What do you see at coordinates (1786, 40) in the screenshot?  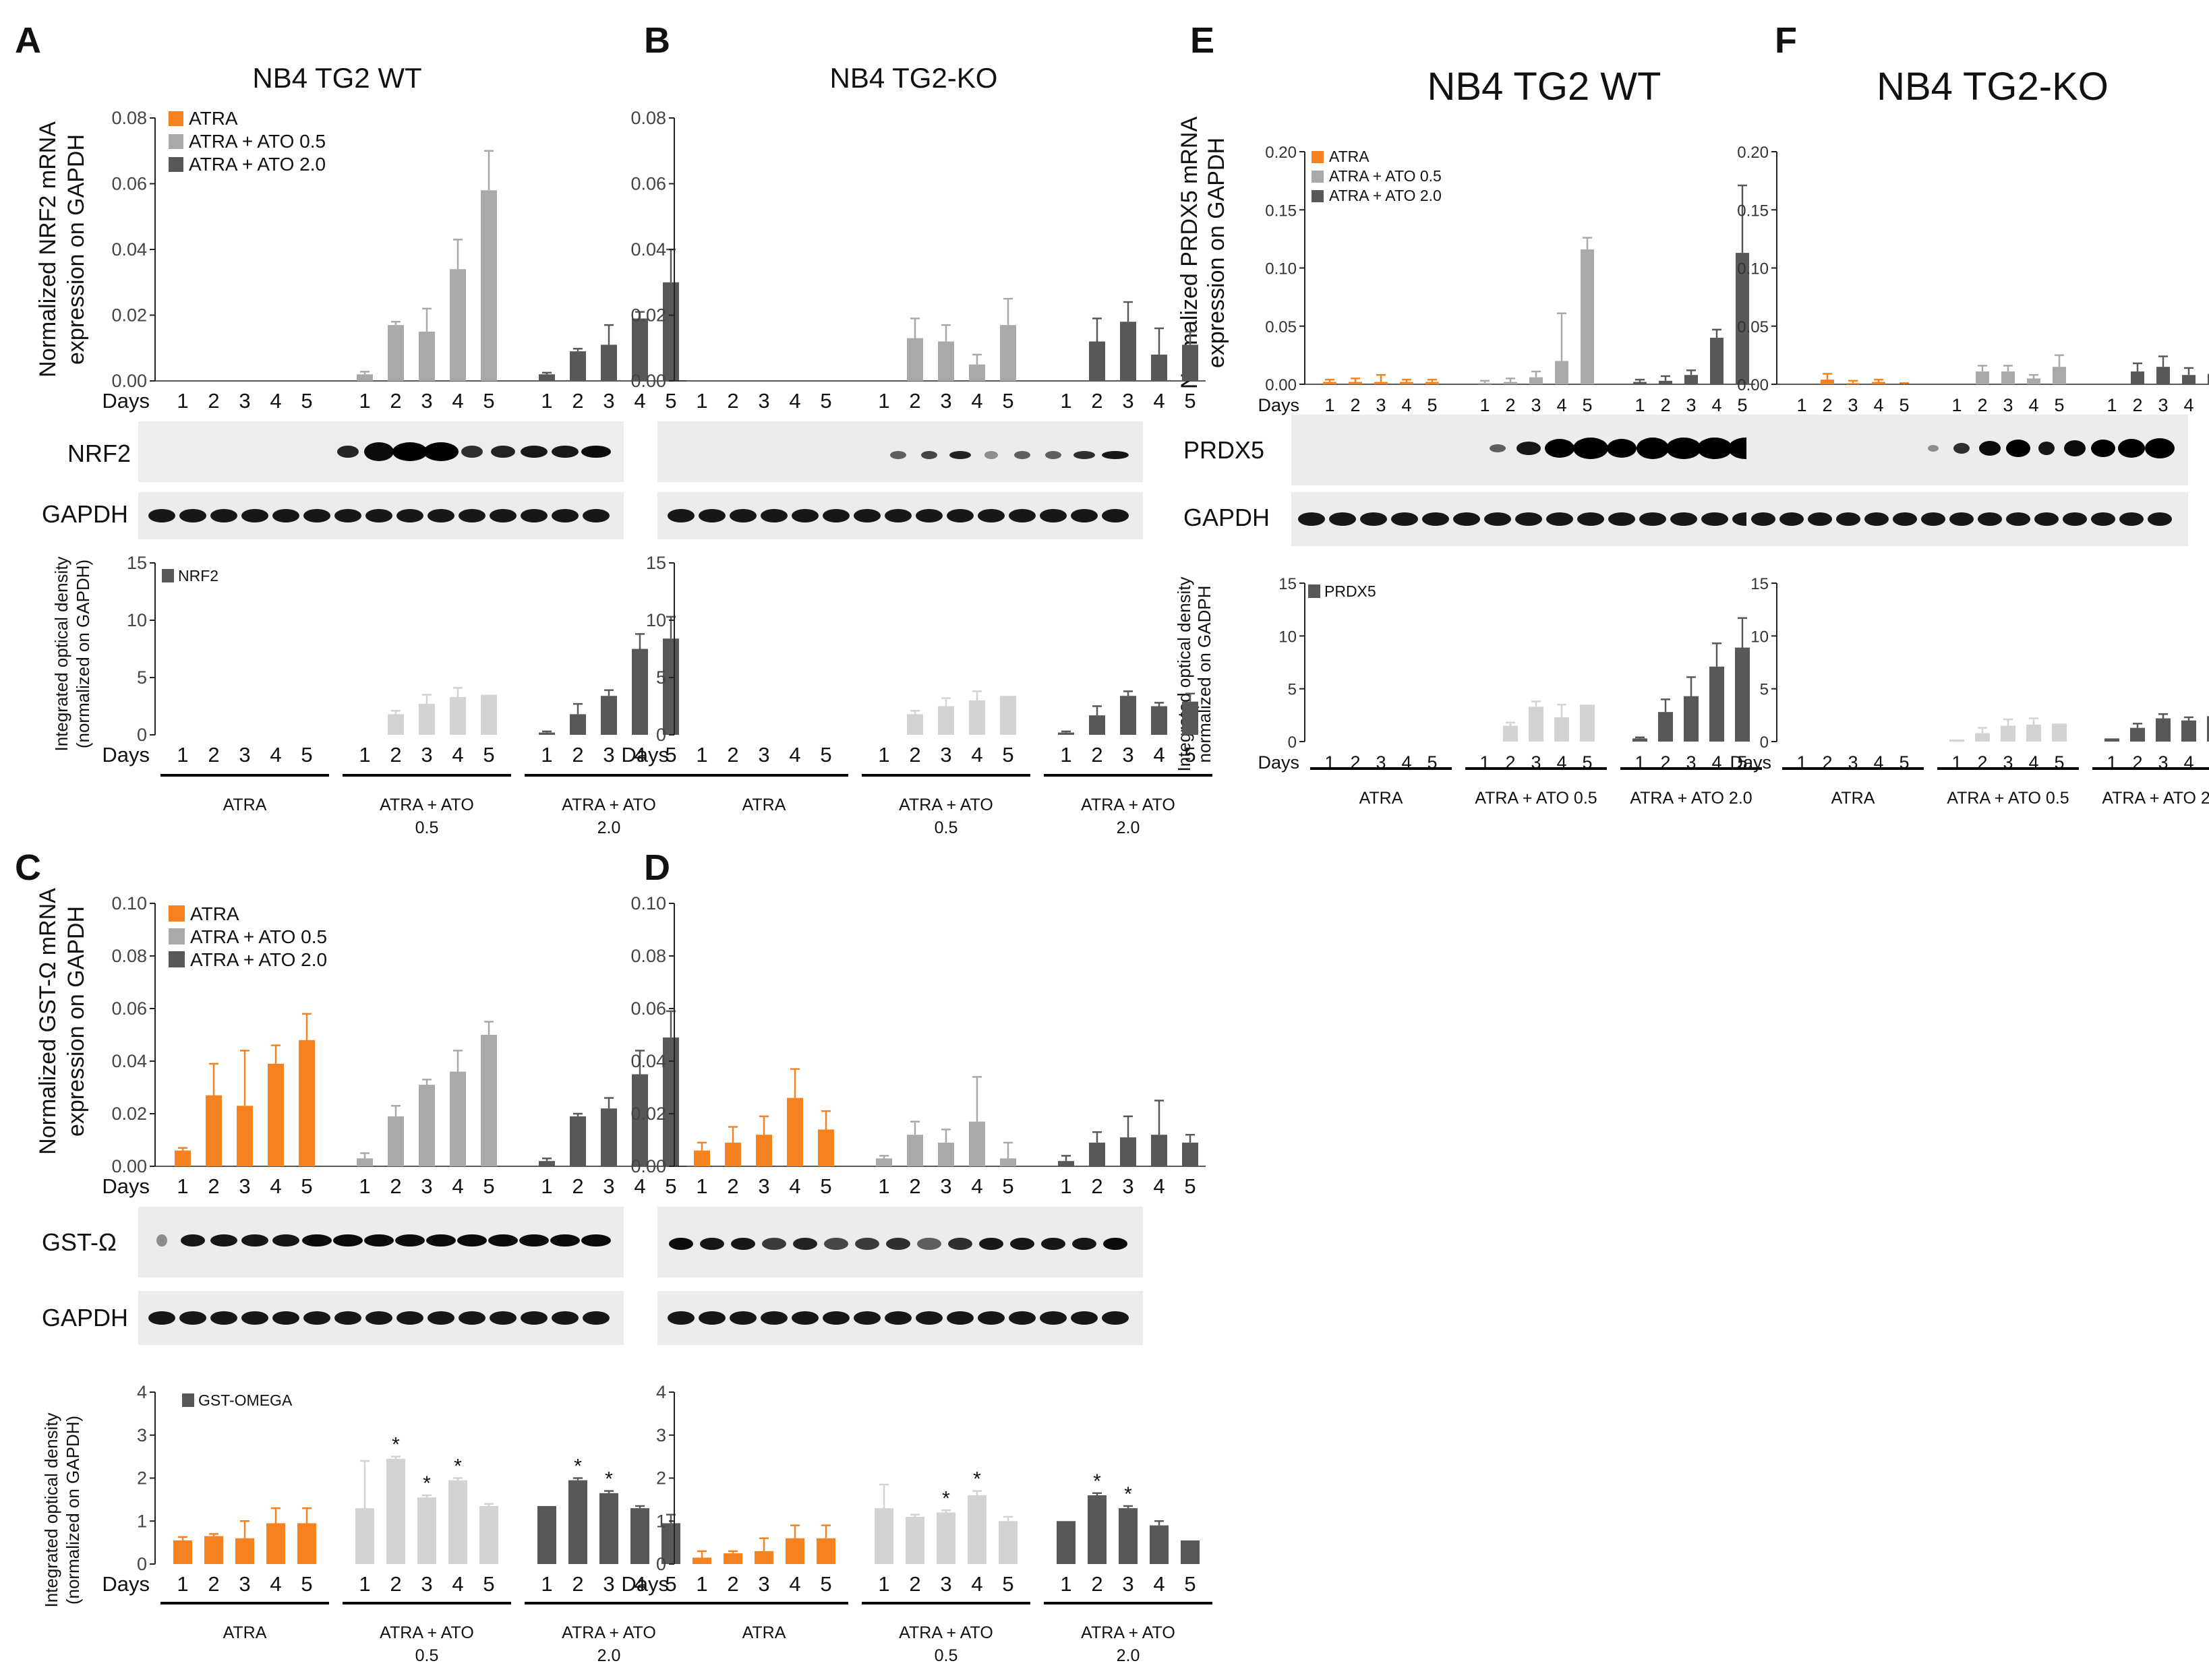 I see `panel-label-f: F` at bounding box center [1786, 40].